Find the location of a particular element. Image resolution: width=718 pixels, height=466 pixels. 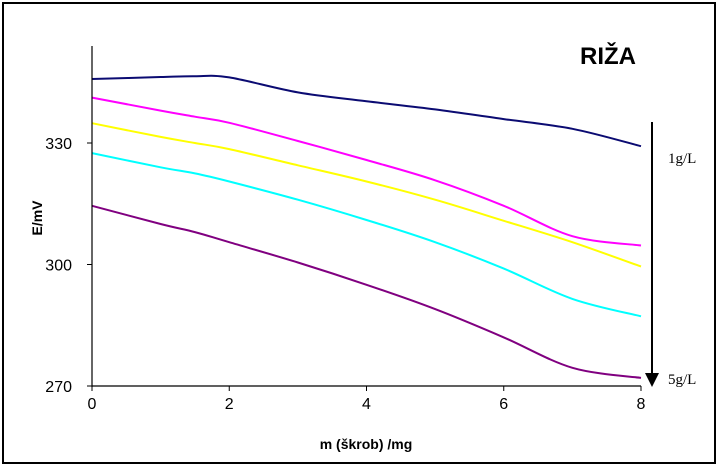

annotation-top: 1g/L is located at coordinates (682, 159).